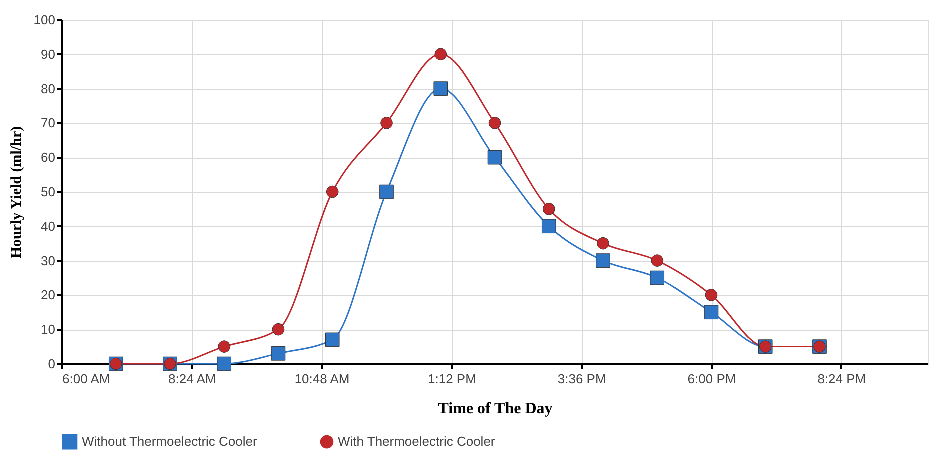 Image resolution: width=932 pixels, height=458 pixels. Describe the element at coordinates (48, 158) in the screenshot. I see `y-tick-label: 60` at that location.